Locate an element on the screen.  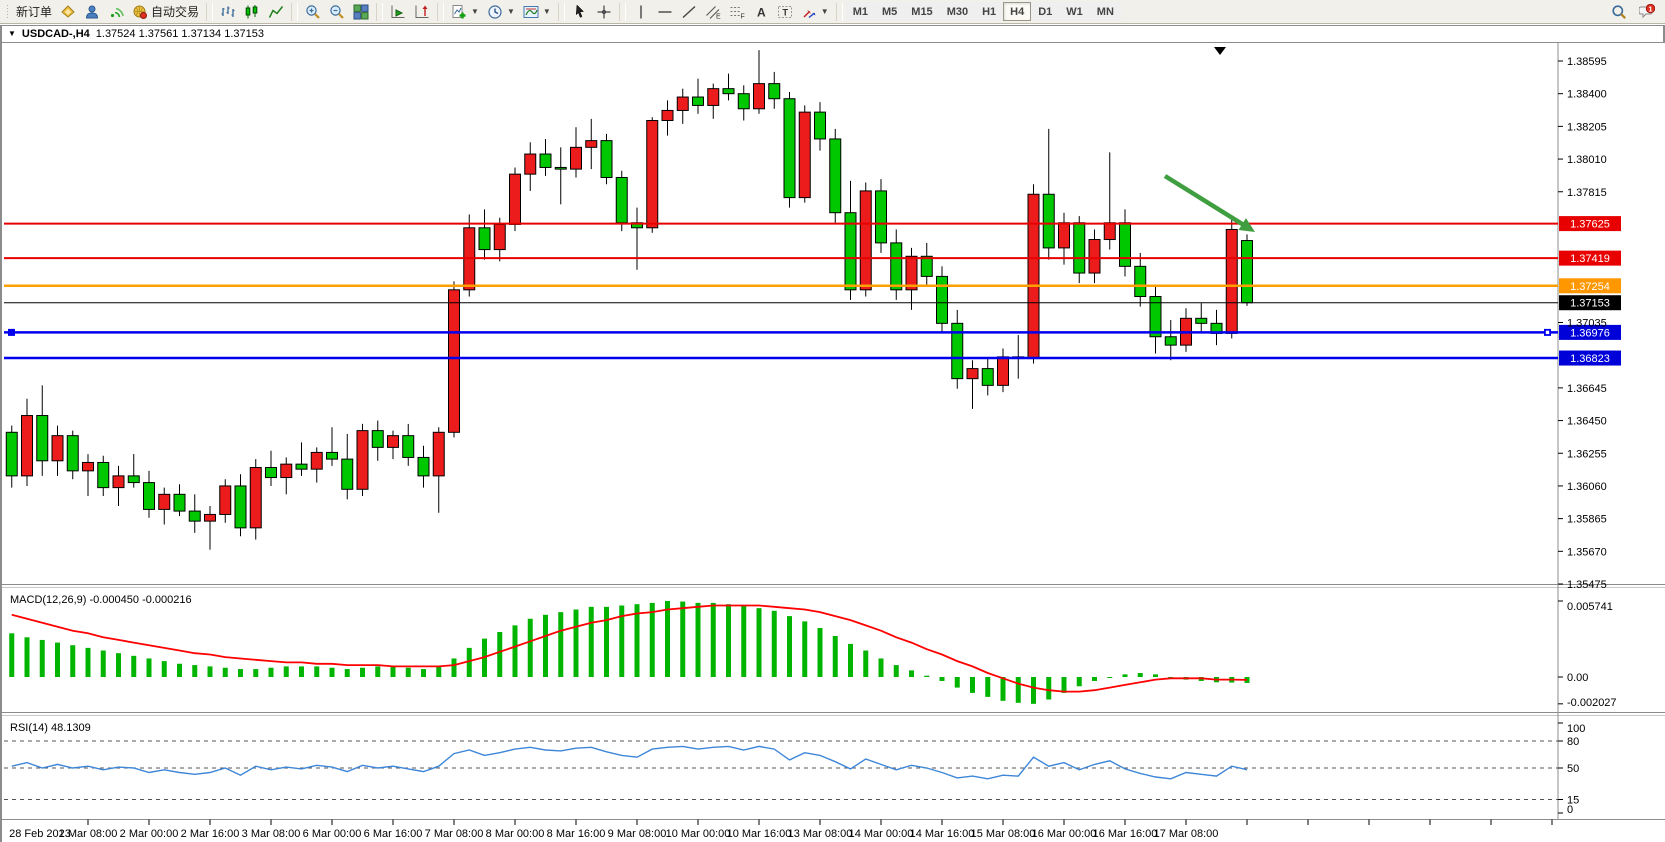
svg-text: 3 Mar 08:00 is located at coordinates (271, 834).